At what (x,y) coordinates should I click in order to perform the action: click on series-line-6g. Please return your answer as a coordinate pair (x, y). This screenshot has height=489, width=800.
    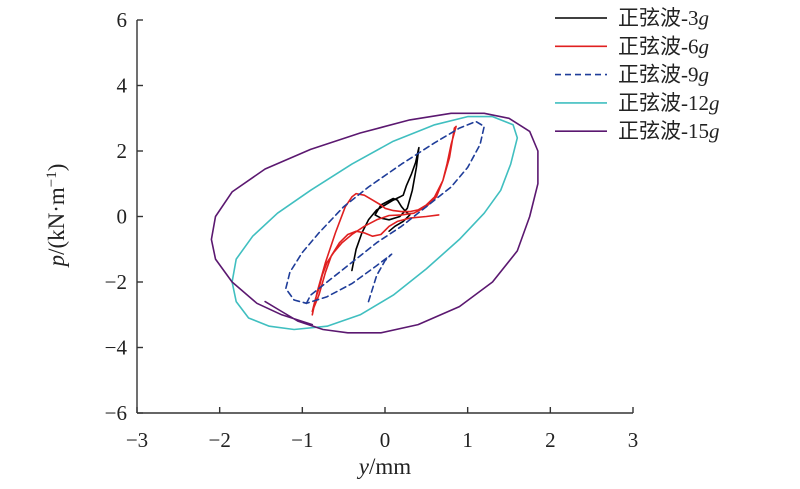
    Looking at the image, I should click on (384, 220).